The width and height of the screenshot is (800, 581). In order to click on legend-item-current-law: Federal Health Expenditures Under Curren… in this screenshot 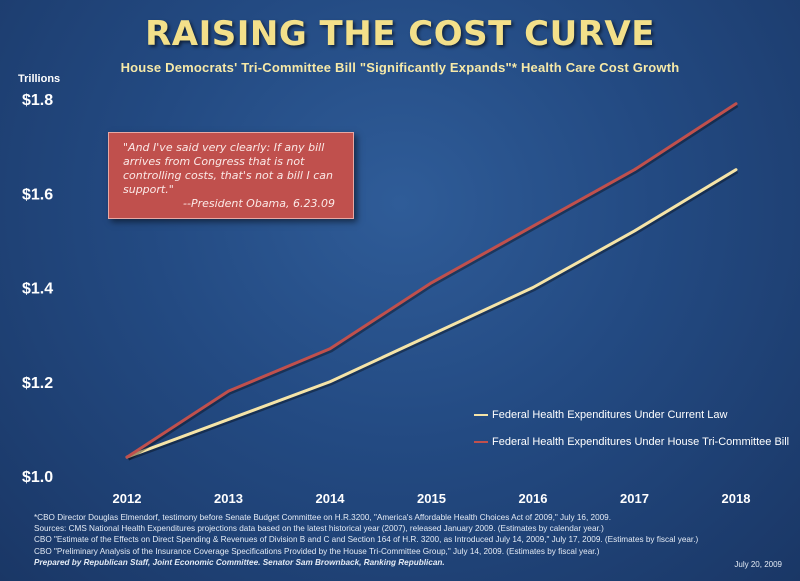, I will do `click(631, 414)`.